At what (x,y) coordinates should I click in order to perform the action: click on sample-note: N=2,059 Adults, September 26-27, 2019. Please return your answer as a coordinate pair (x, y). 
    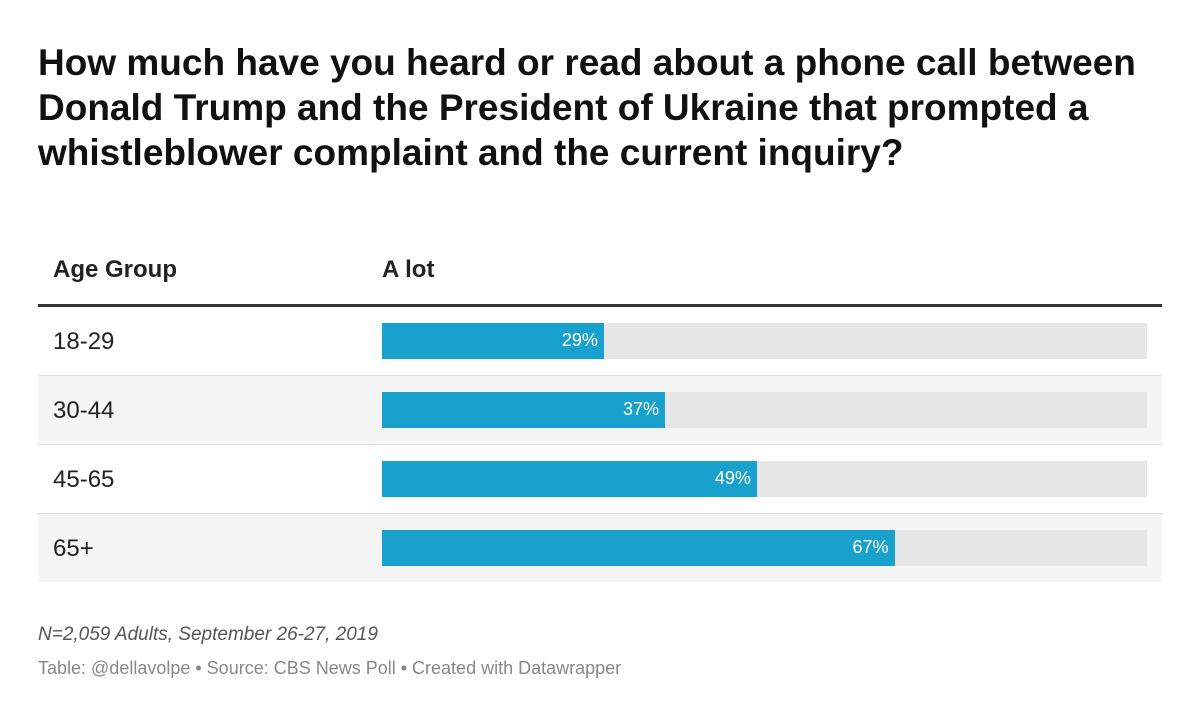
    Looking at the image, I should click on (208, 634).